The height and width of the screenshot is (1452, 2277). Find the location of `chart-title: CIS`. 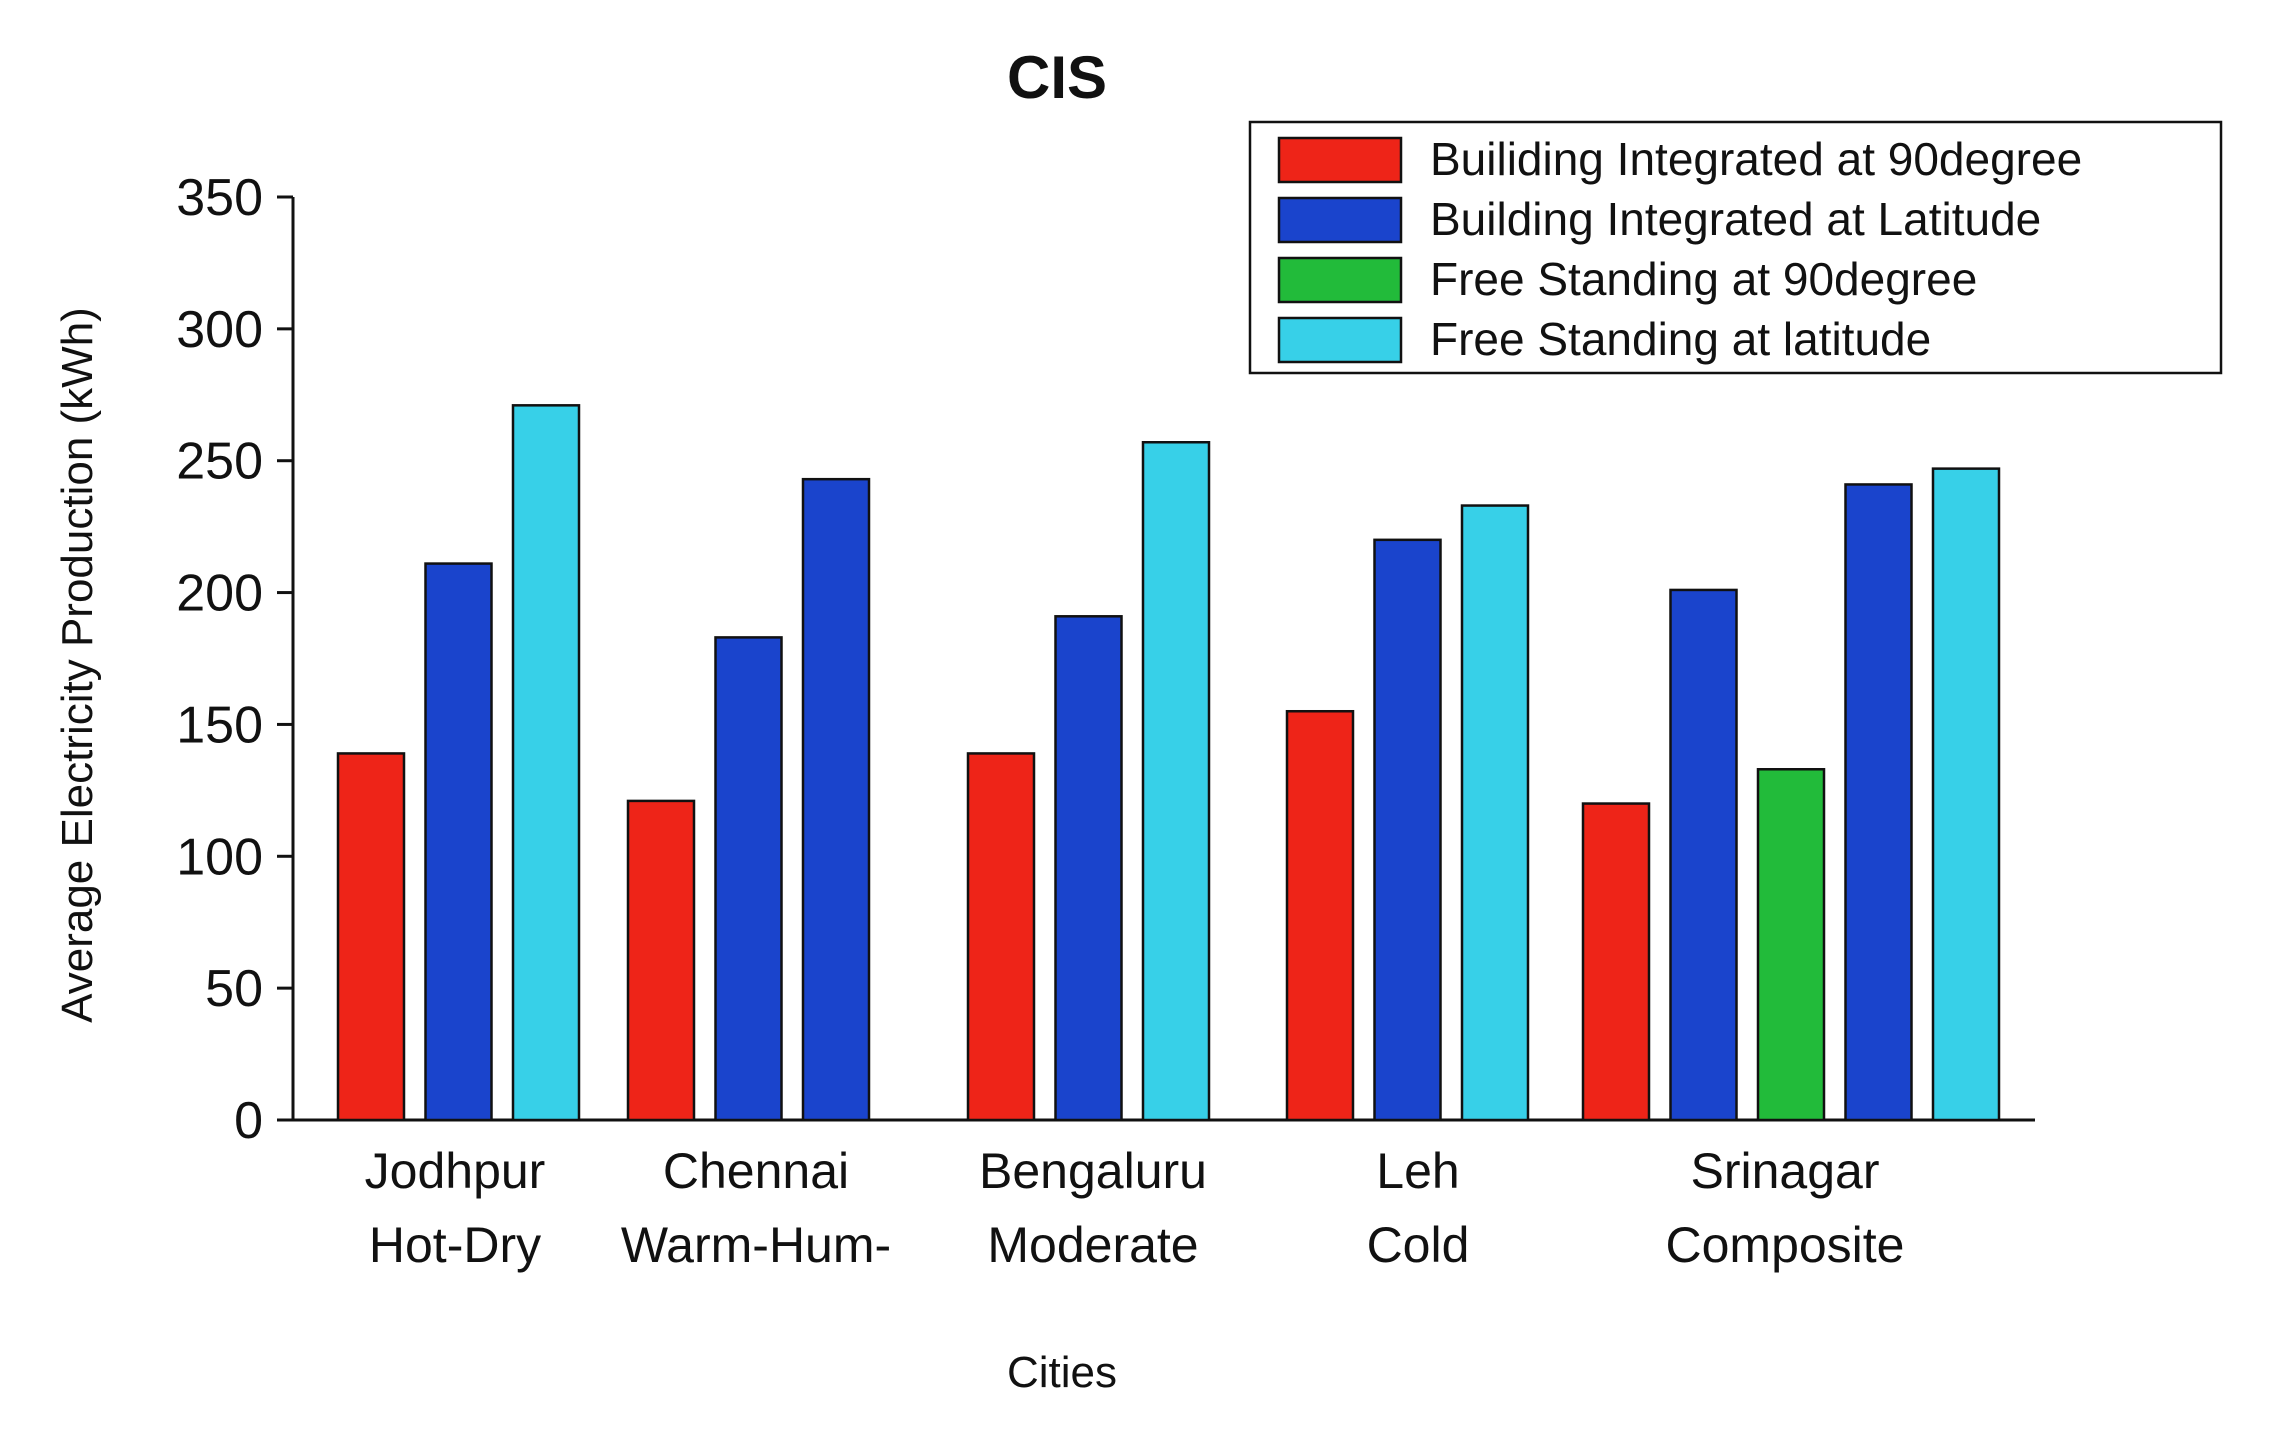

chart-title: CIS is located at coordinates (1057, 77).